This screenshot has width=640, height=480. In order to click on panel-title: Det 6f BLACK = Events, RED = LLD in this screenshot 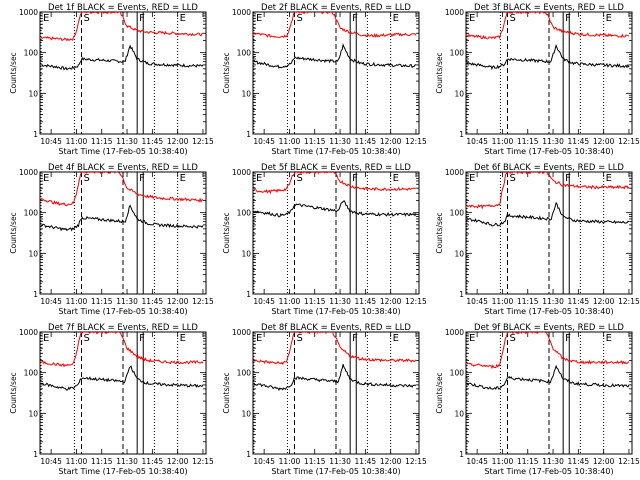, I will do `click(549, 168)`.